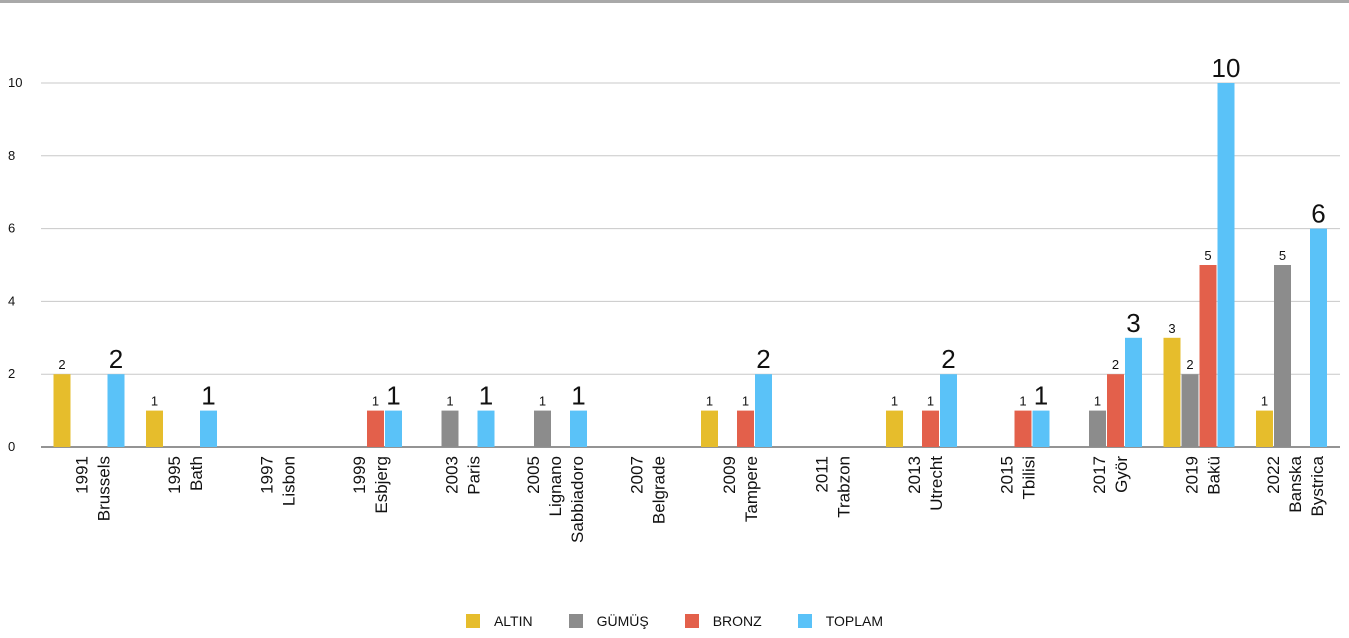 The height and width of the screenshot is (638, 1349). Describe the element at coordinates (674, 621) in the screenshot. I see `chart-legend: ALTIN GÜMÜŞ BRONZ TOPLAM` at that location.